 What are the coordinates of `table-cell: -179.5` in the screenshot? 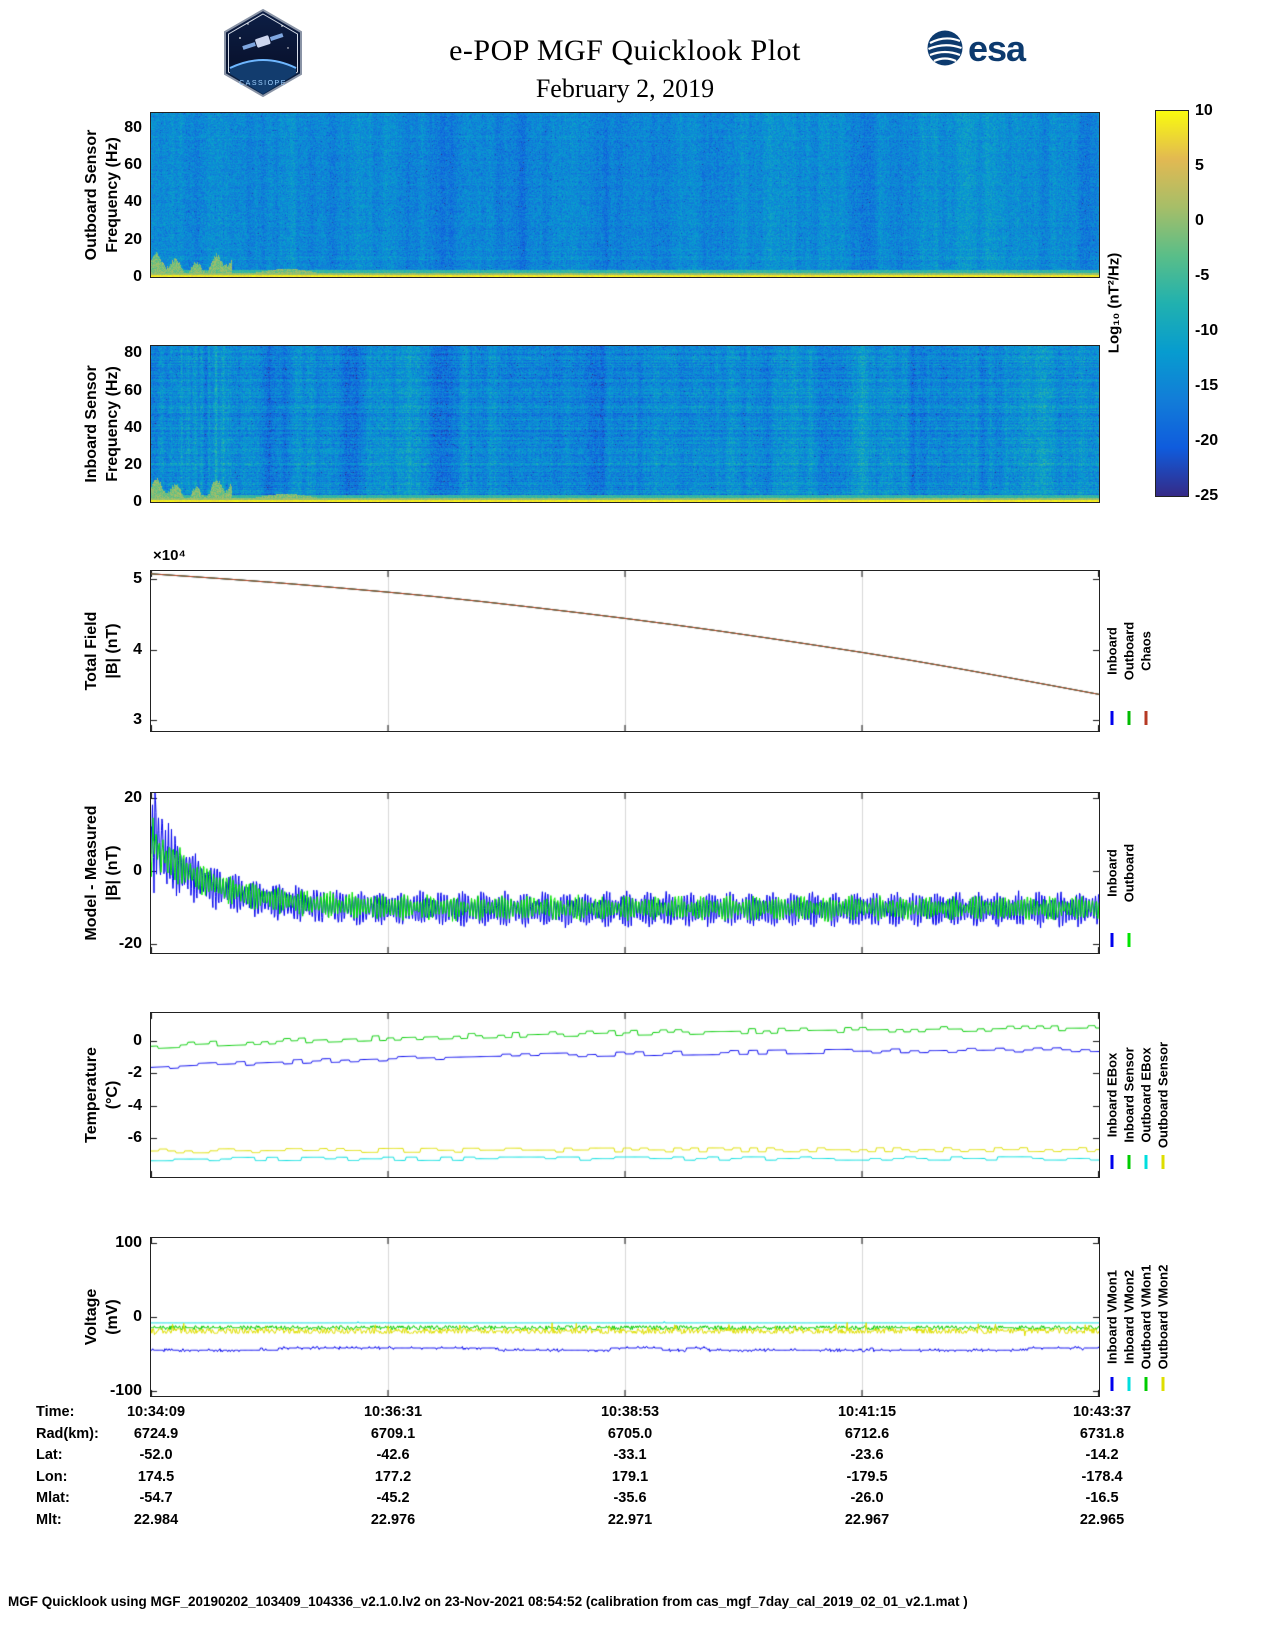 It's located at (867, 1476).